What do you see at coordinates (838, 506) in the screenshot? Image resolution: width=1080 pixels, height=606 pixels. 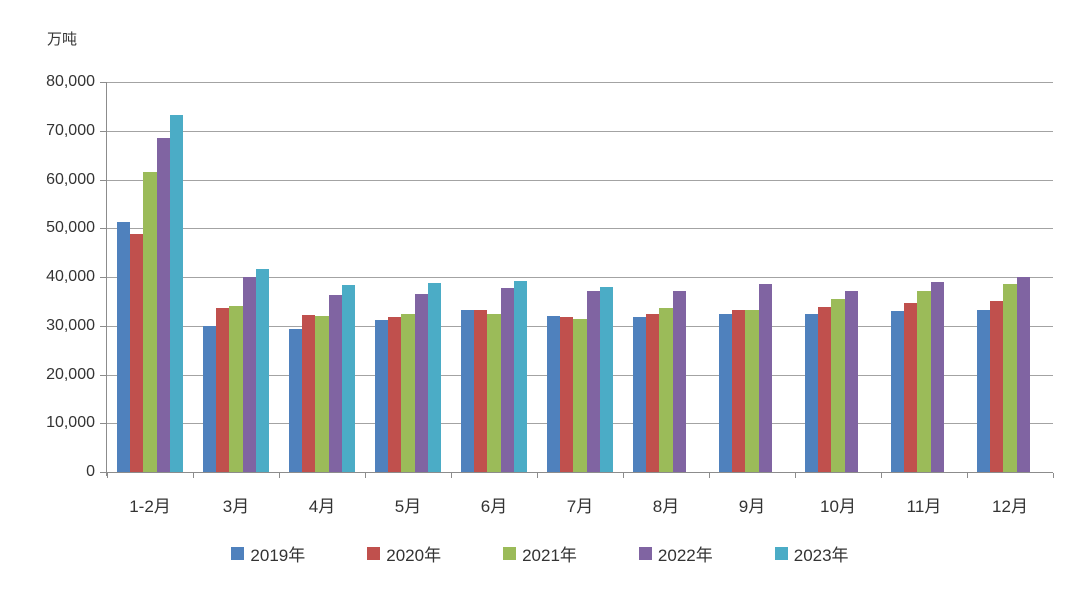 I see `x-axis-label: 10月` at bounding box center [838, 506].